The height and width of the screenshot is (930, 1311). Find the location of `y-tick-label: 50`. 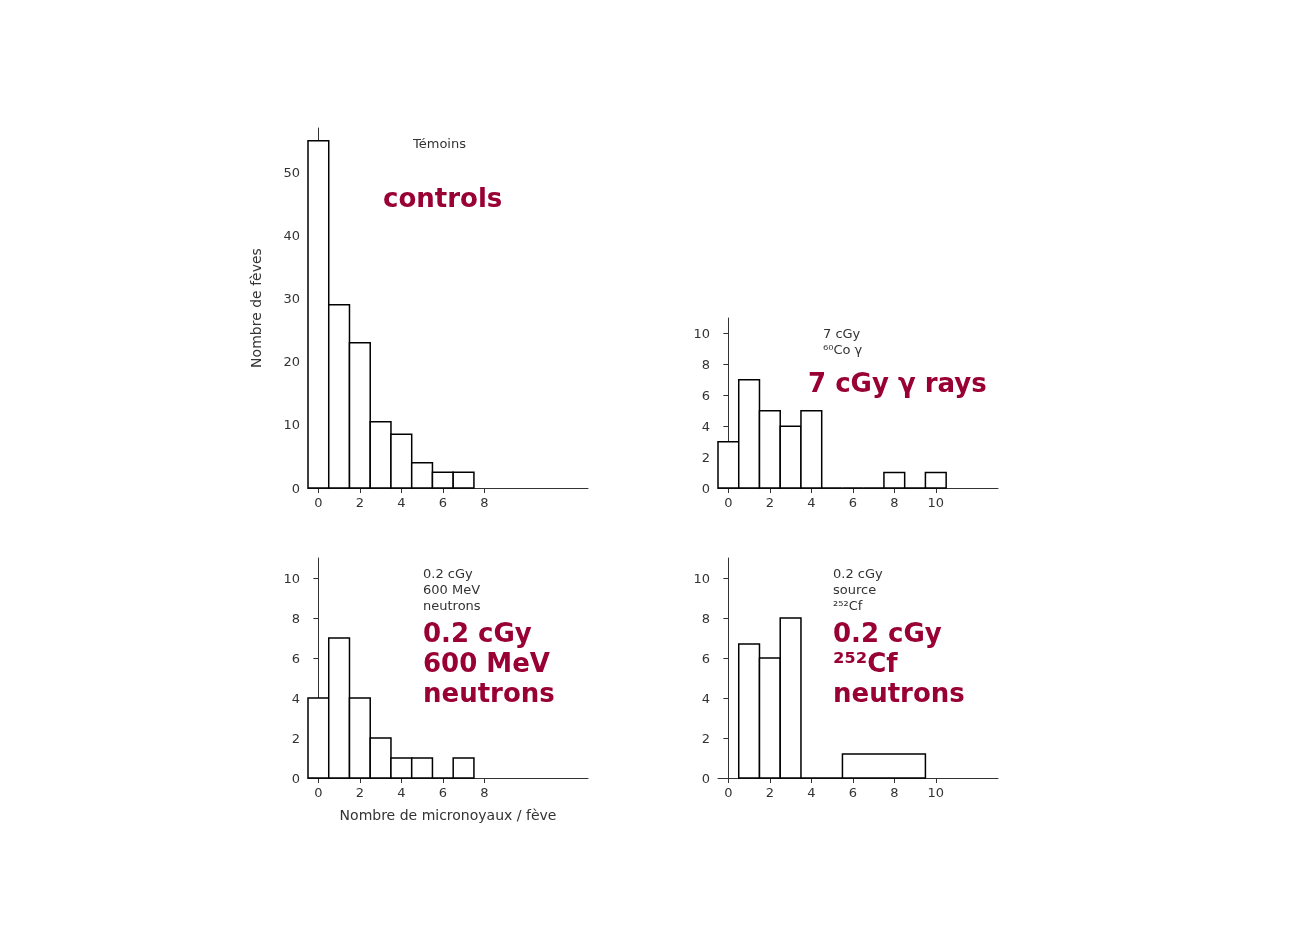

y-tick-label: 50 is located at coordinates (291, 172).